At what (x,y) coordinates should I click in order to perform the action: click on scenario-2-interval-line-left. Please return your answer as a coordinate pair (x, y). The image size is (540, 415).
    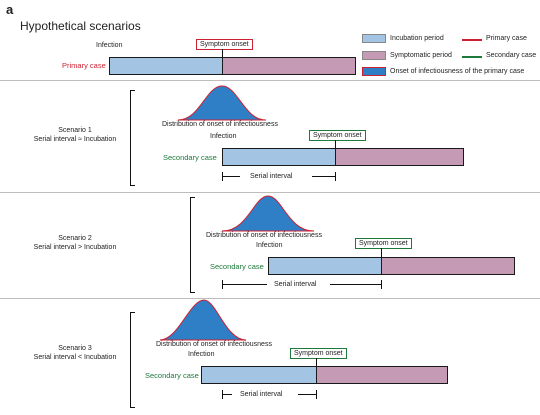
    Looking at the image, I should click on (244, 284).